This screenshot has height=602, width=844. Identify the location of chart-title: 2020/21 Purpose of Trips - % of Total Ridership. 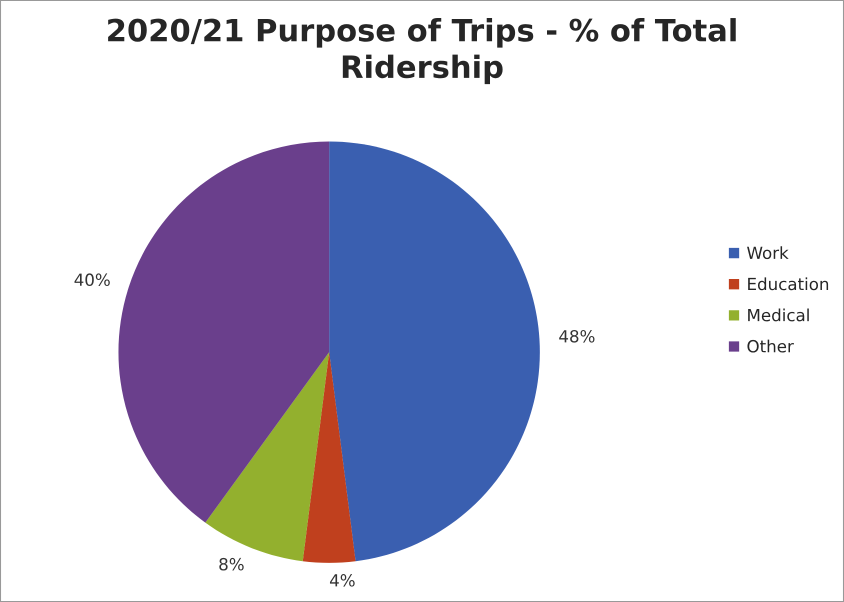
(422, 51).